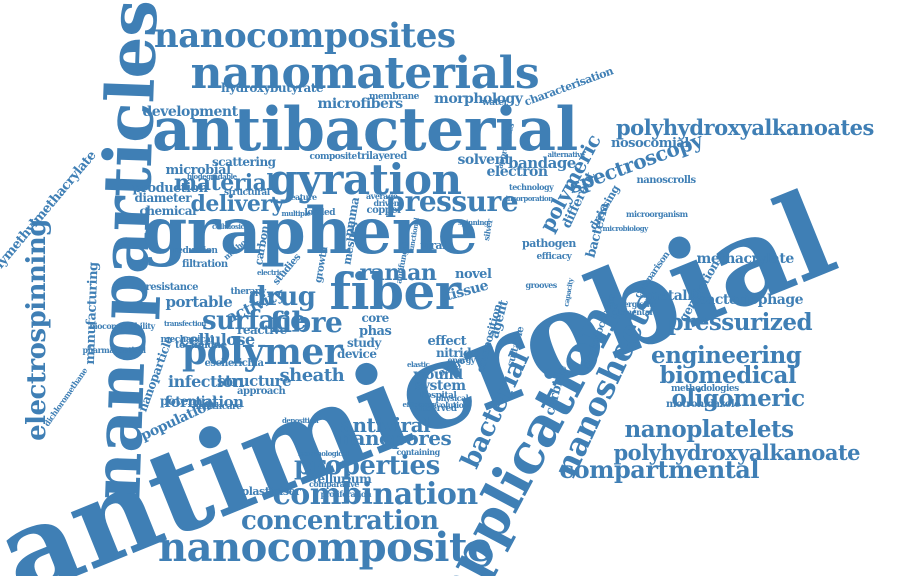 This screenshot has width=900, height=576. I want to click on word-tellurium: tellurium, so click(342, 479).